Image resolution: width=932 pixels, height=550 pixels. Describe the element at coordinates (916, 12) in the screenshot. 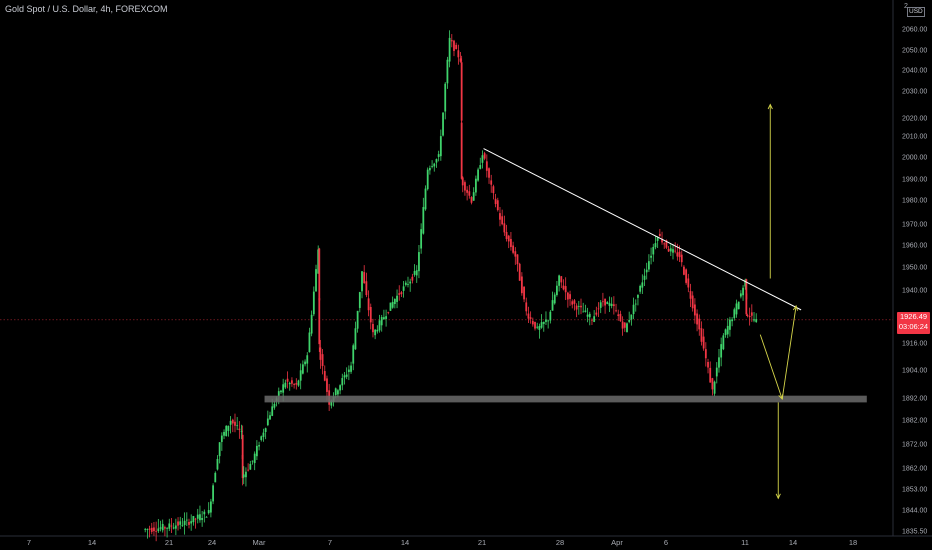

I see `currency-badge: USD` at that location.